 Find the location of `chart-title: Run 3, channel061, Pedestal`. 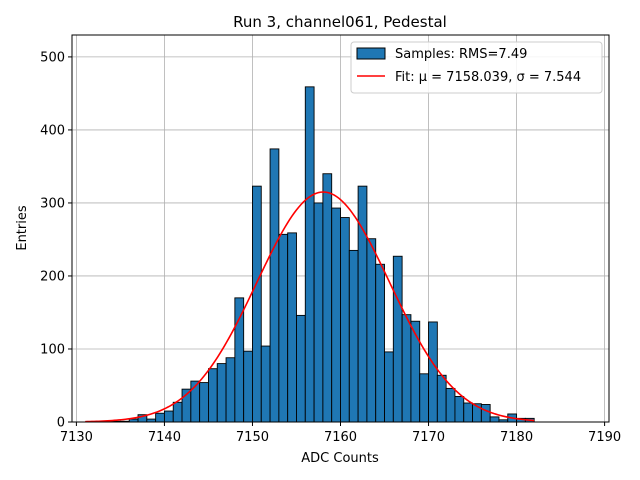

chart-title: Run 3, channel061, Pedestal is located at coordinates (340, 22).